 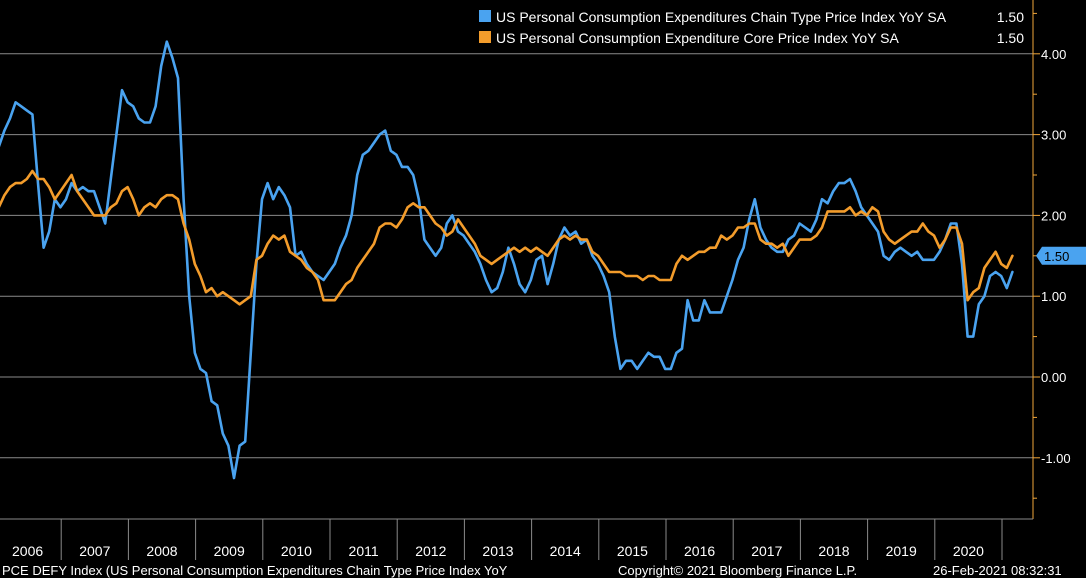 What do you see at coordinates (1053, 296) in the screenshot?
I see `y-tick-label: 1.00` at bounding box center [1053, 296].